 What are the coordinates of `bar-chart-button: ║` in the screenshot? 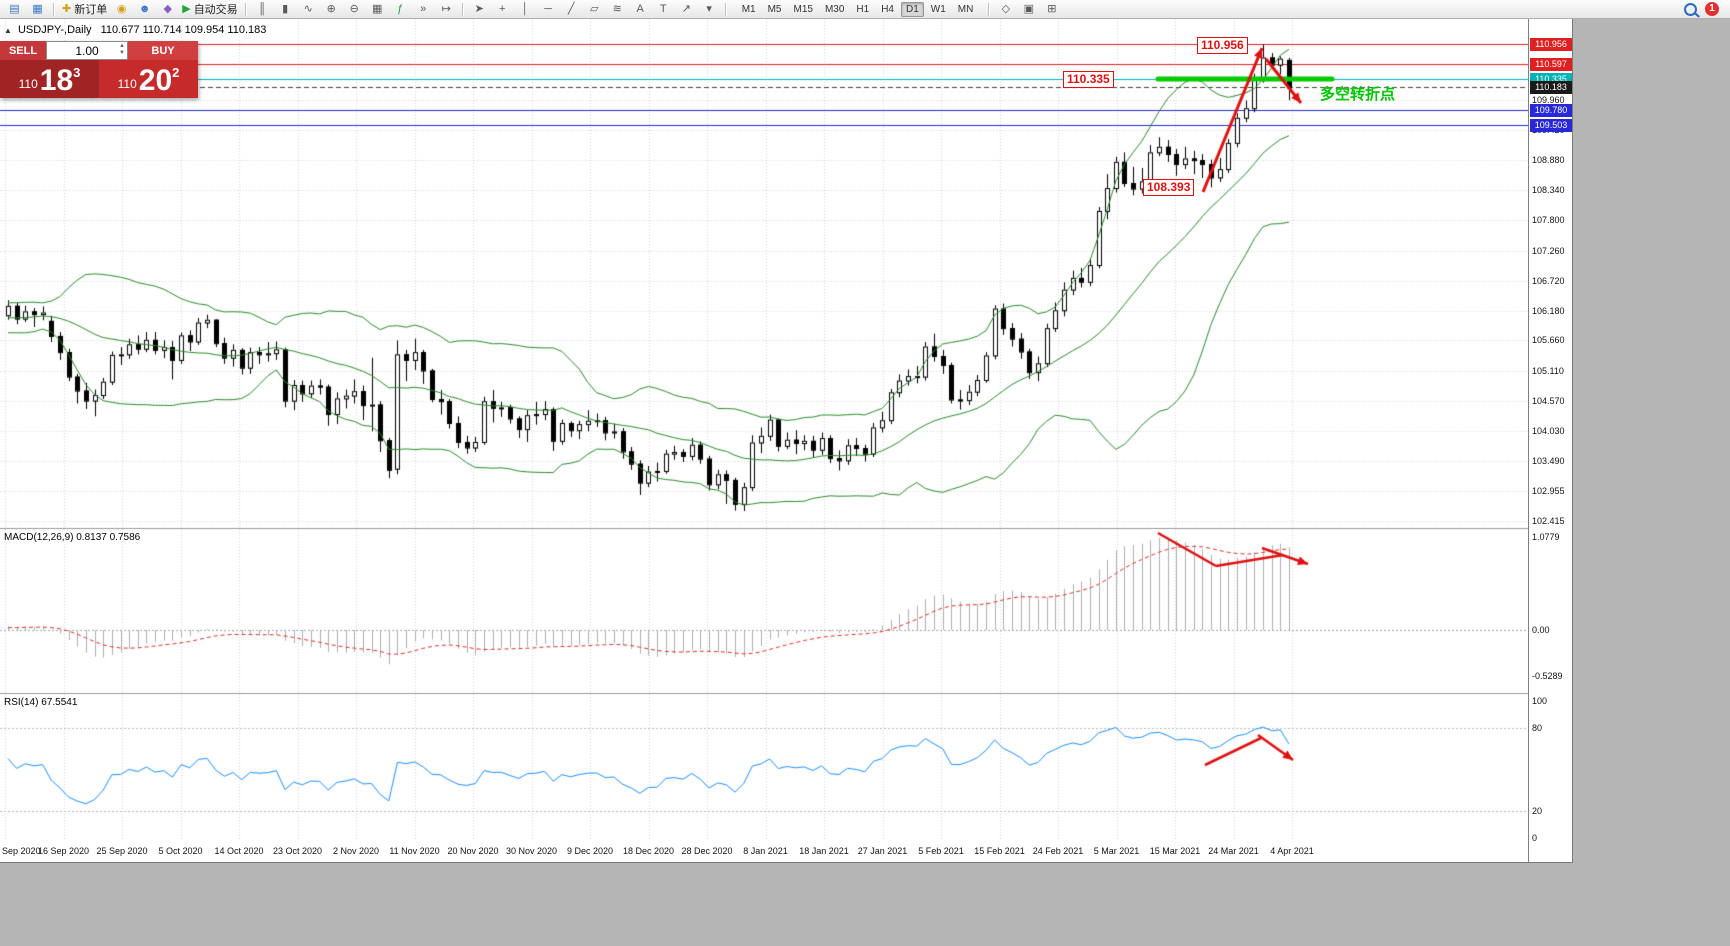 It's located at (262, 9).